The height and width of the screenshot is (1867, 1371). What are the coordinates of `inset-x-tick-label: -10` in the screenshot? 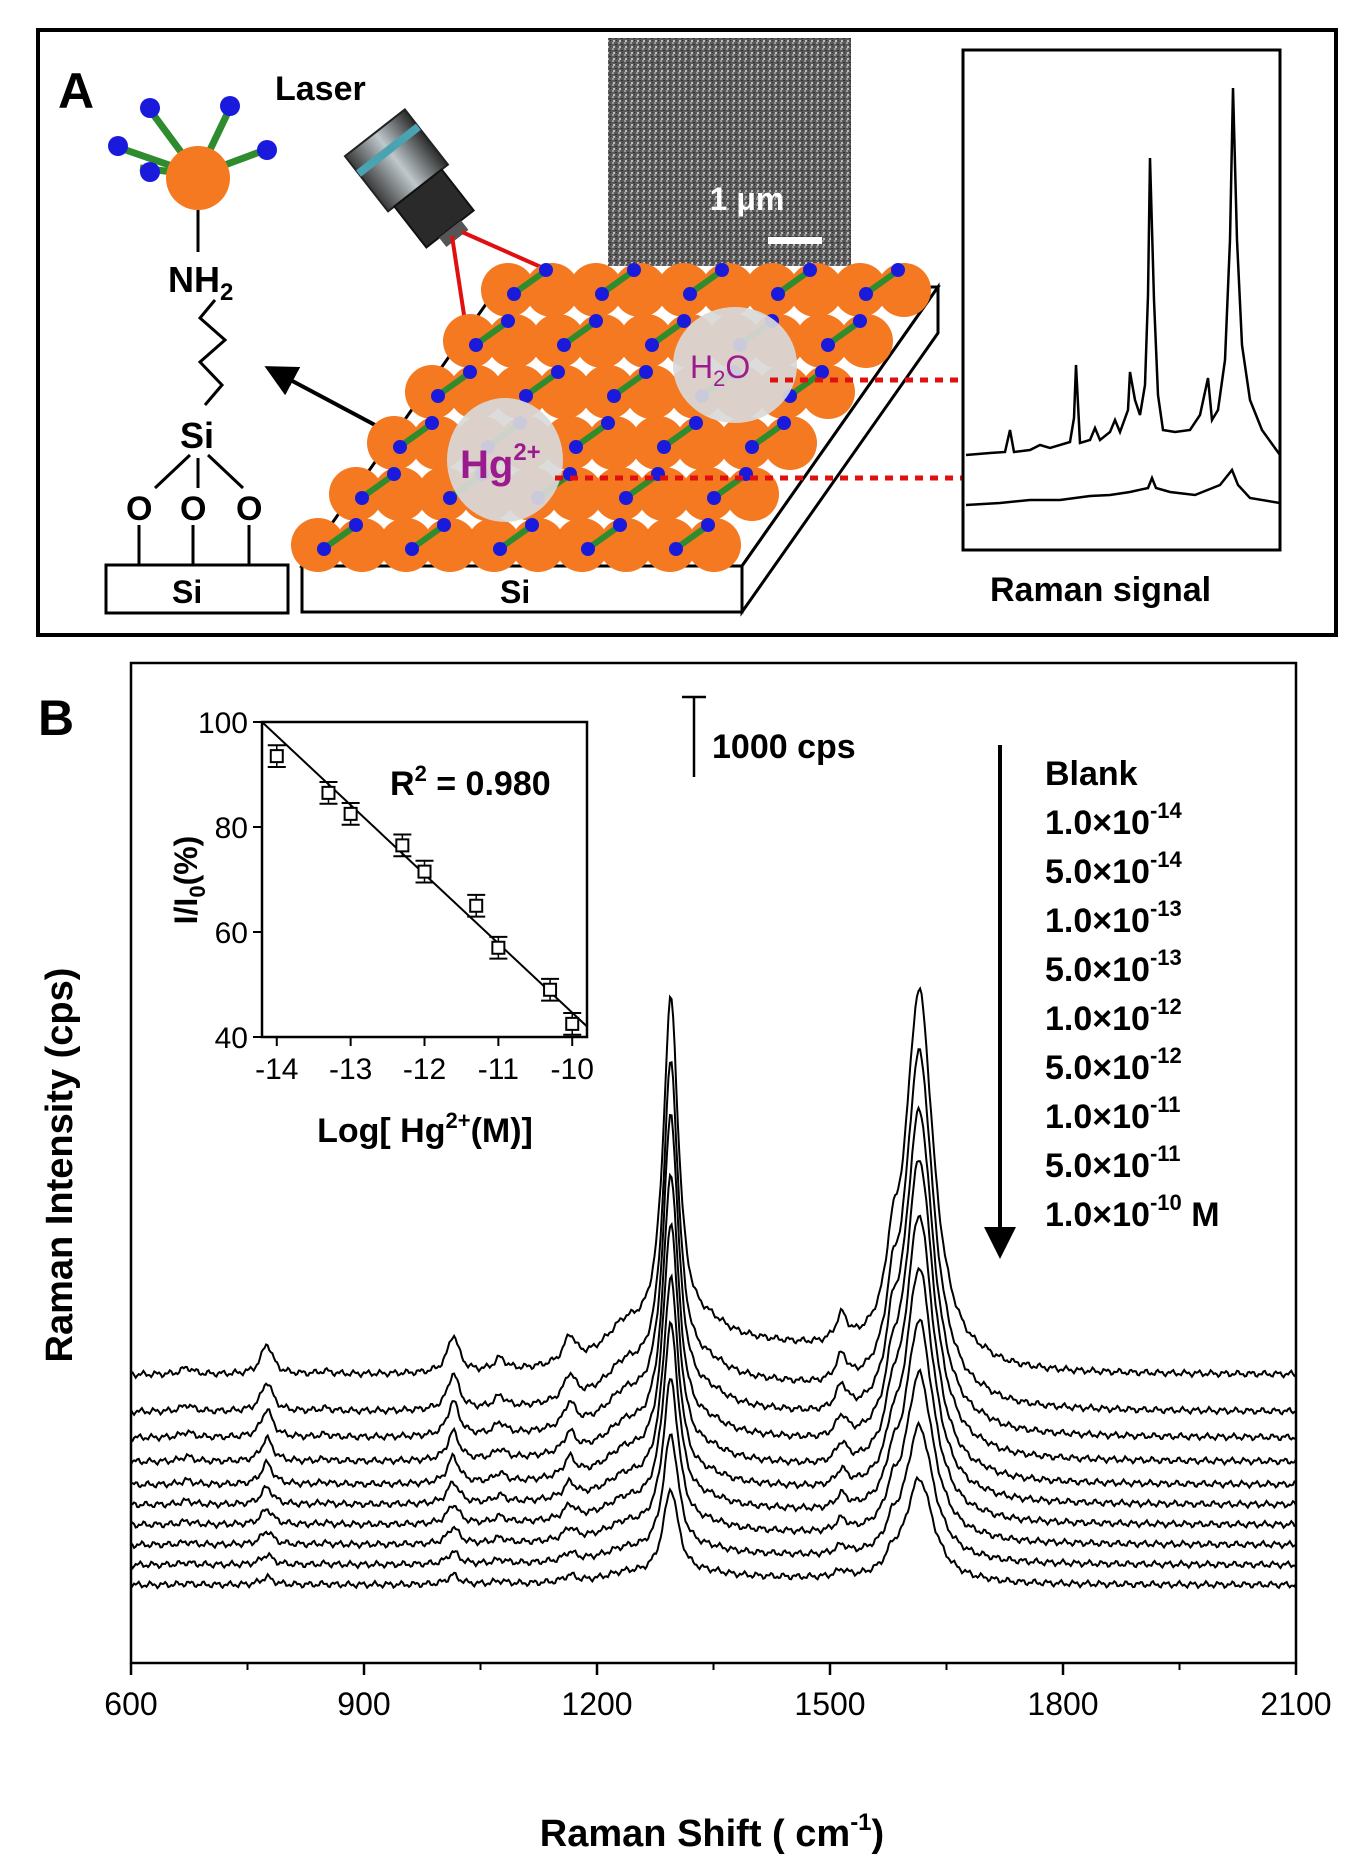 It's located at (572, 1069).